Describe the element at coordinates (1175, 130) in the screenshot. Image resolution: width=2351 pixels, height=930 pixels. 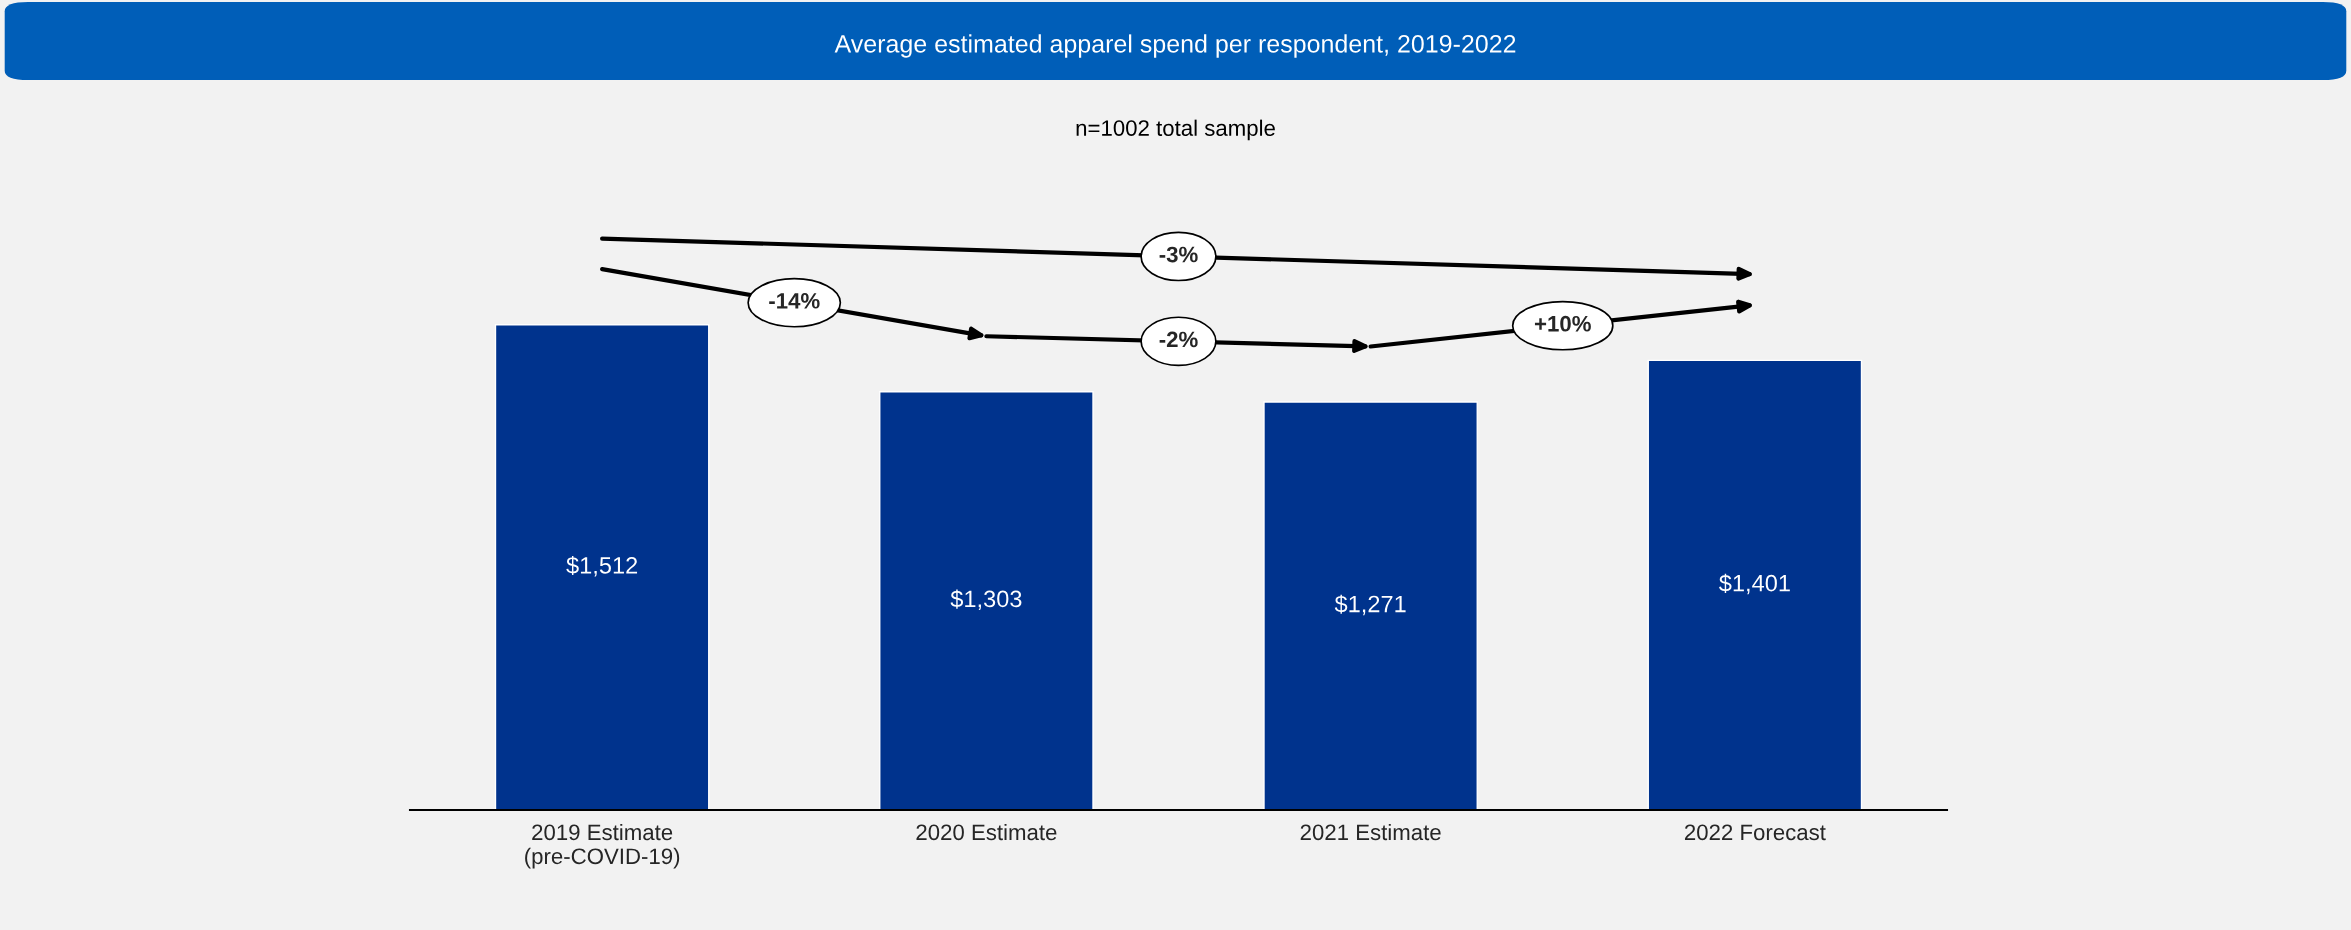
I see `chart-subtitle: n=1002 total sample` at that location.